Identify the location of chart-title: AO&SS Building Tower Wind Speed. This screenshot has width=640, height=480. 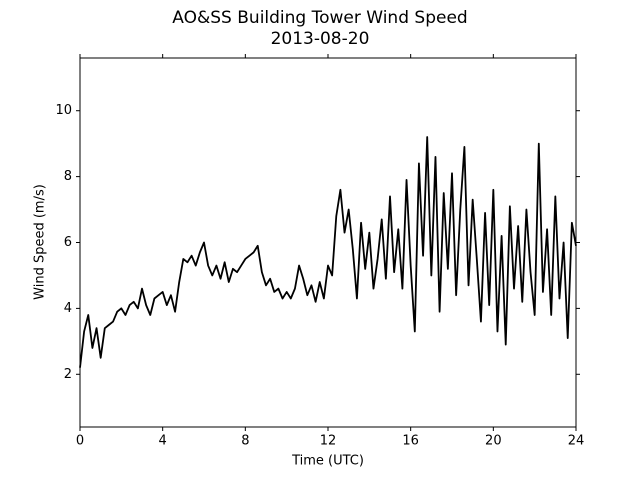
(319, 18).